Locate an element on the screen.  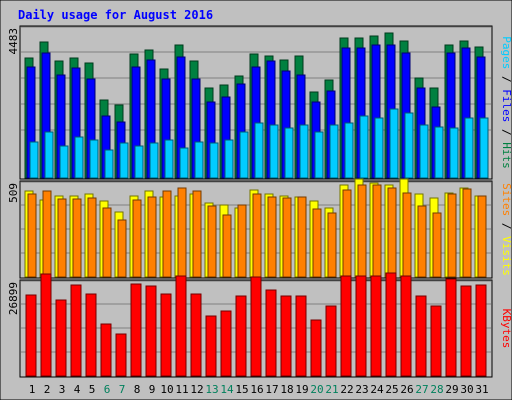
legend-part: Visits is located at coordinates (506, 256).